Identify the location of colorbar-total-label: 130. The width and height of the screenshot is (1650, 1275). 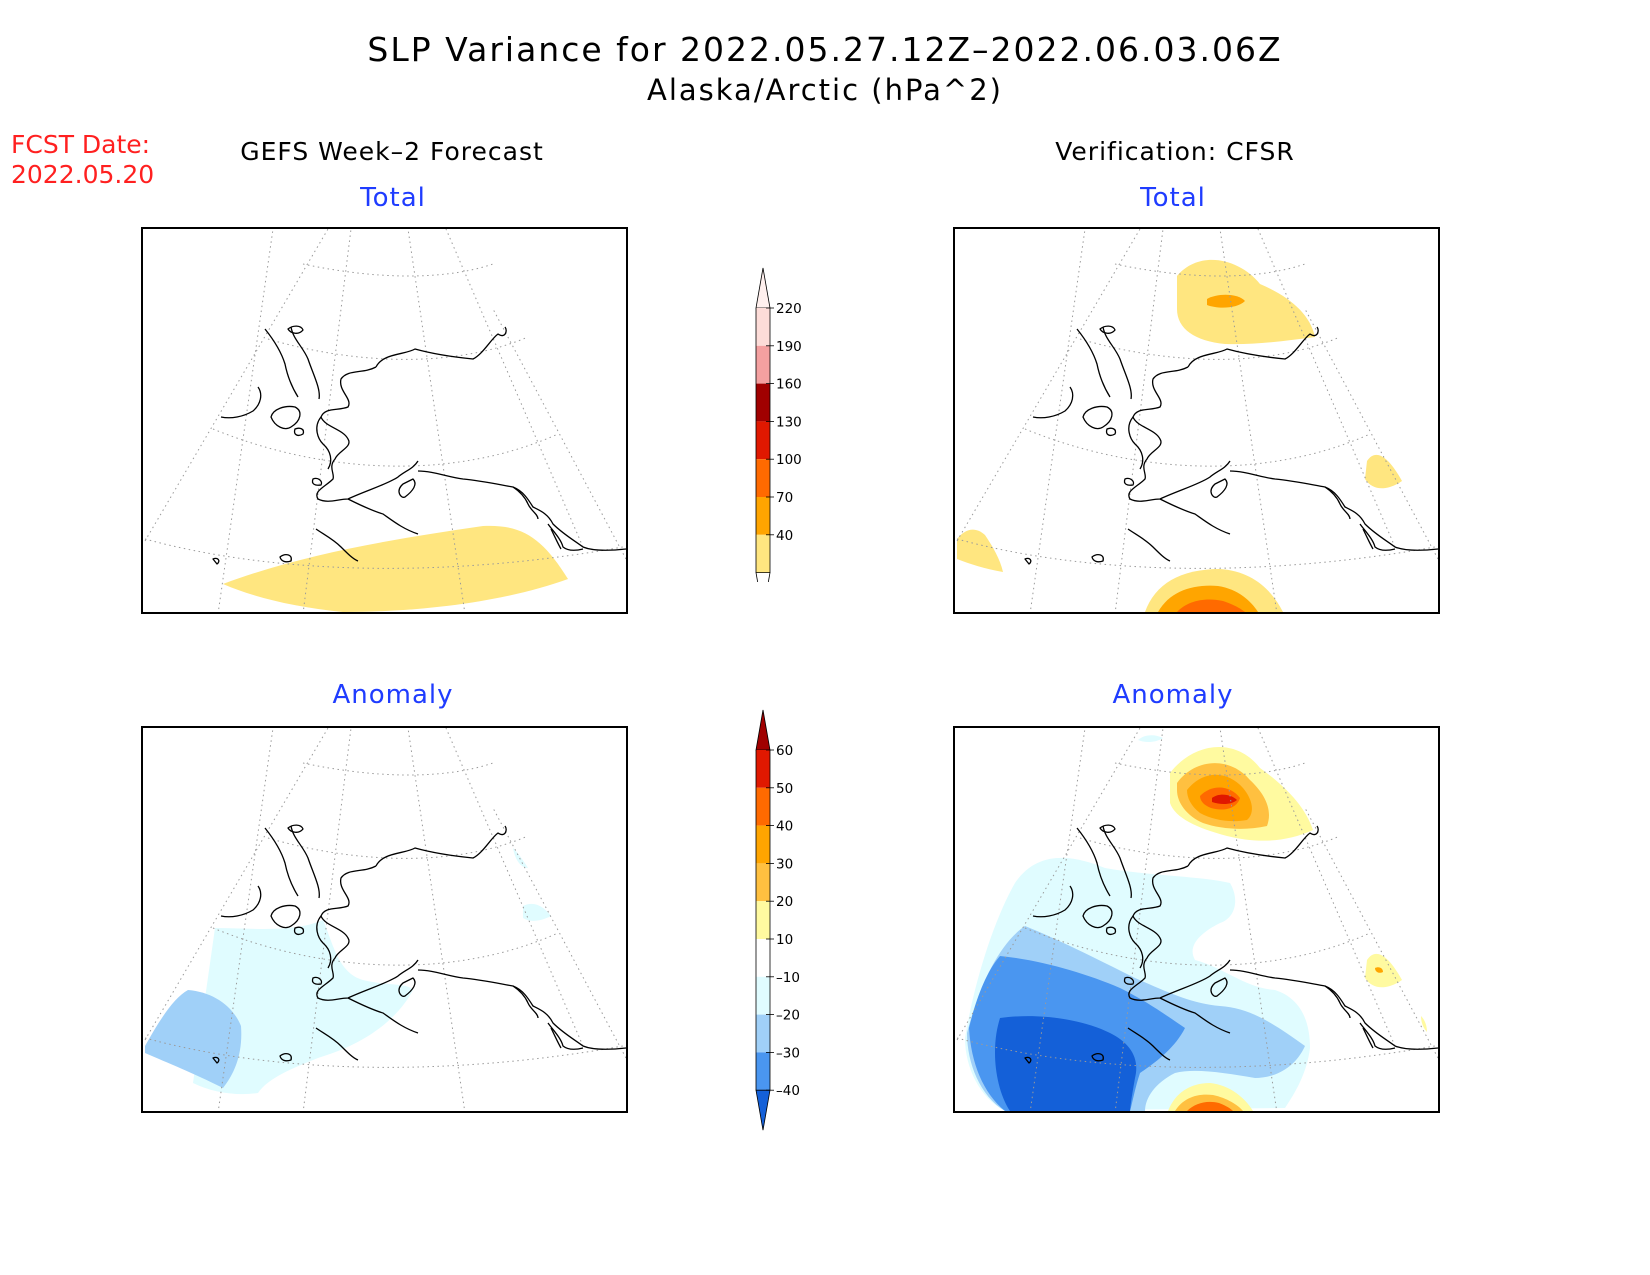
(789, 422).